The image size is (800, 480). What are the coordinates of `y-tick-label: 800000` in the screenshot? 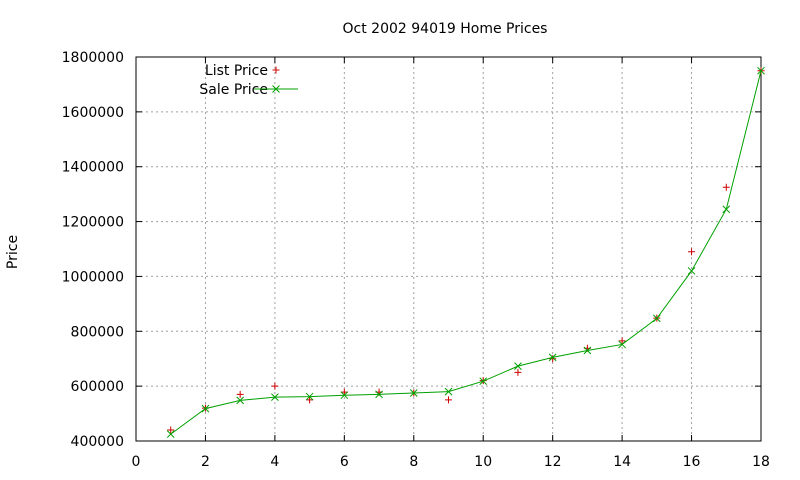 It's located at (97, 332).